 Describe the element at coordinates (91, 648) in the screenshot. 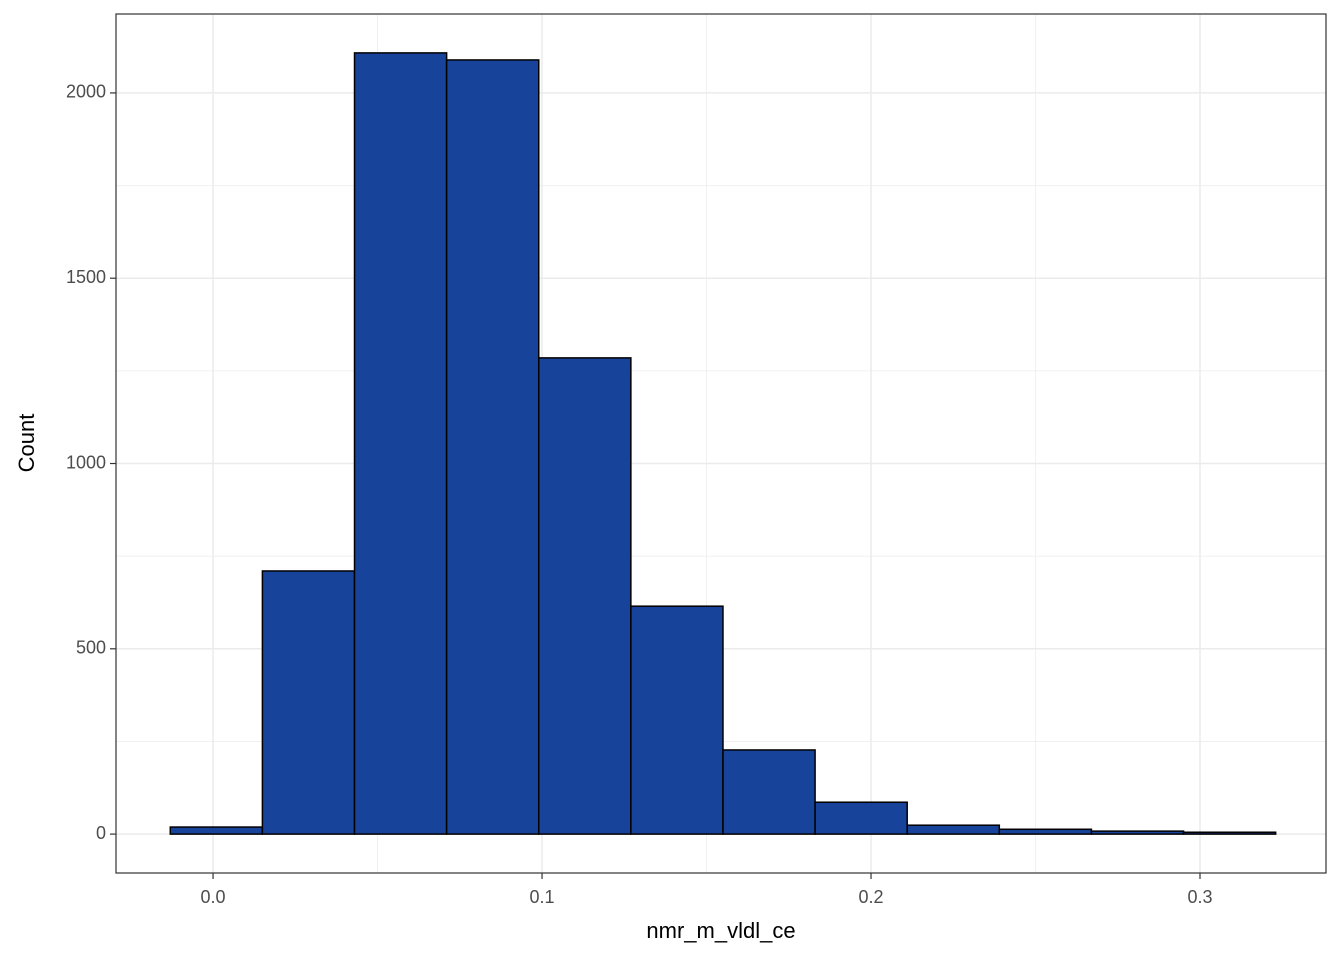

I see `y-tick-label: 500` at that location.